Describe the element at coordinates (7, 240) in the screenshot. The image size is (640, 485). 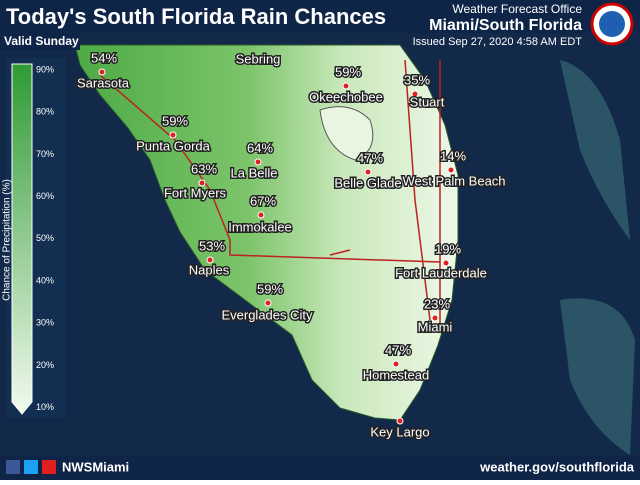
I see `legend-title: Chance of Precipitation (%)` at that location.